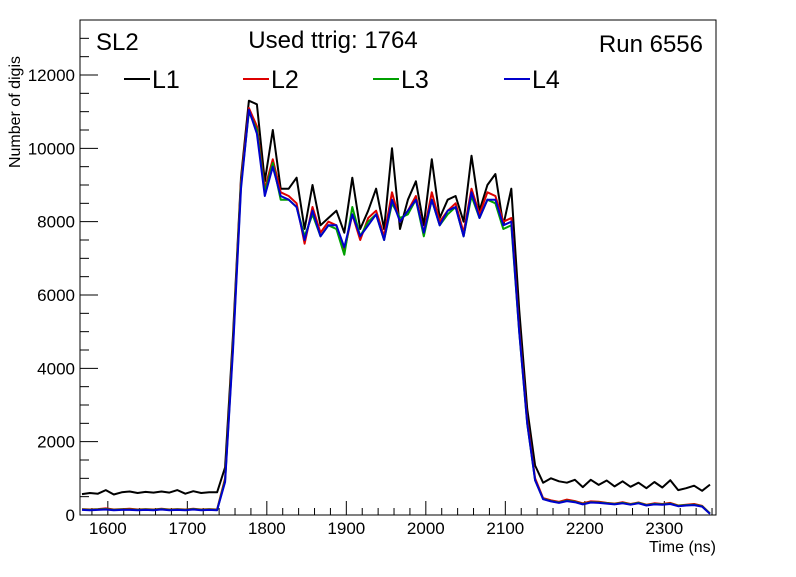 This screenshot has width=796, height=577. I want to click on y-tick-label: 4000, so click(56, 368).